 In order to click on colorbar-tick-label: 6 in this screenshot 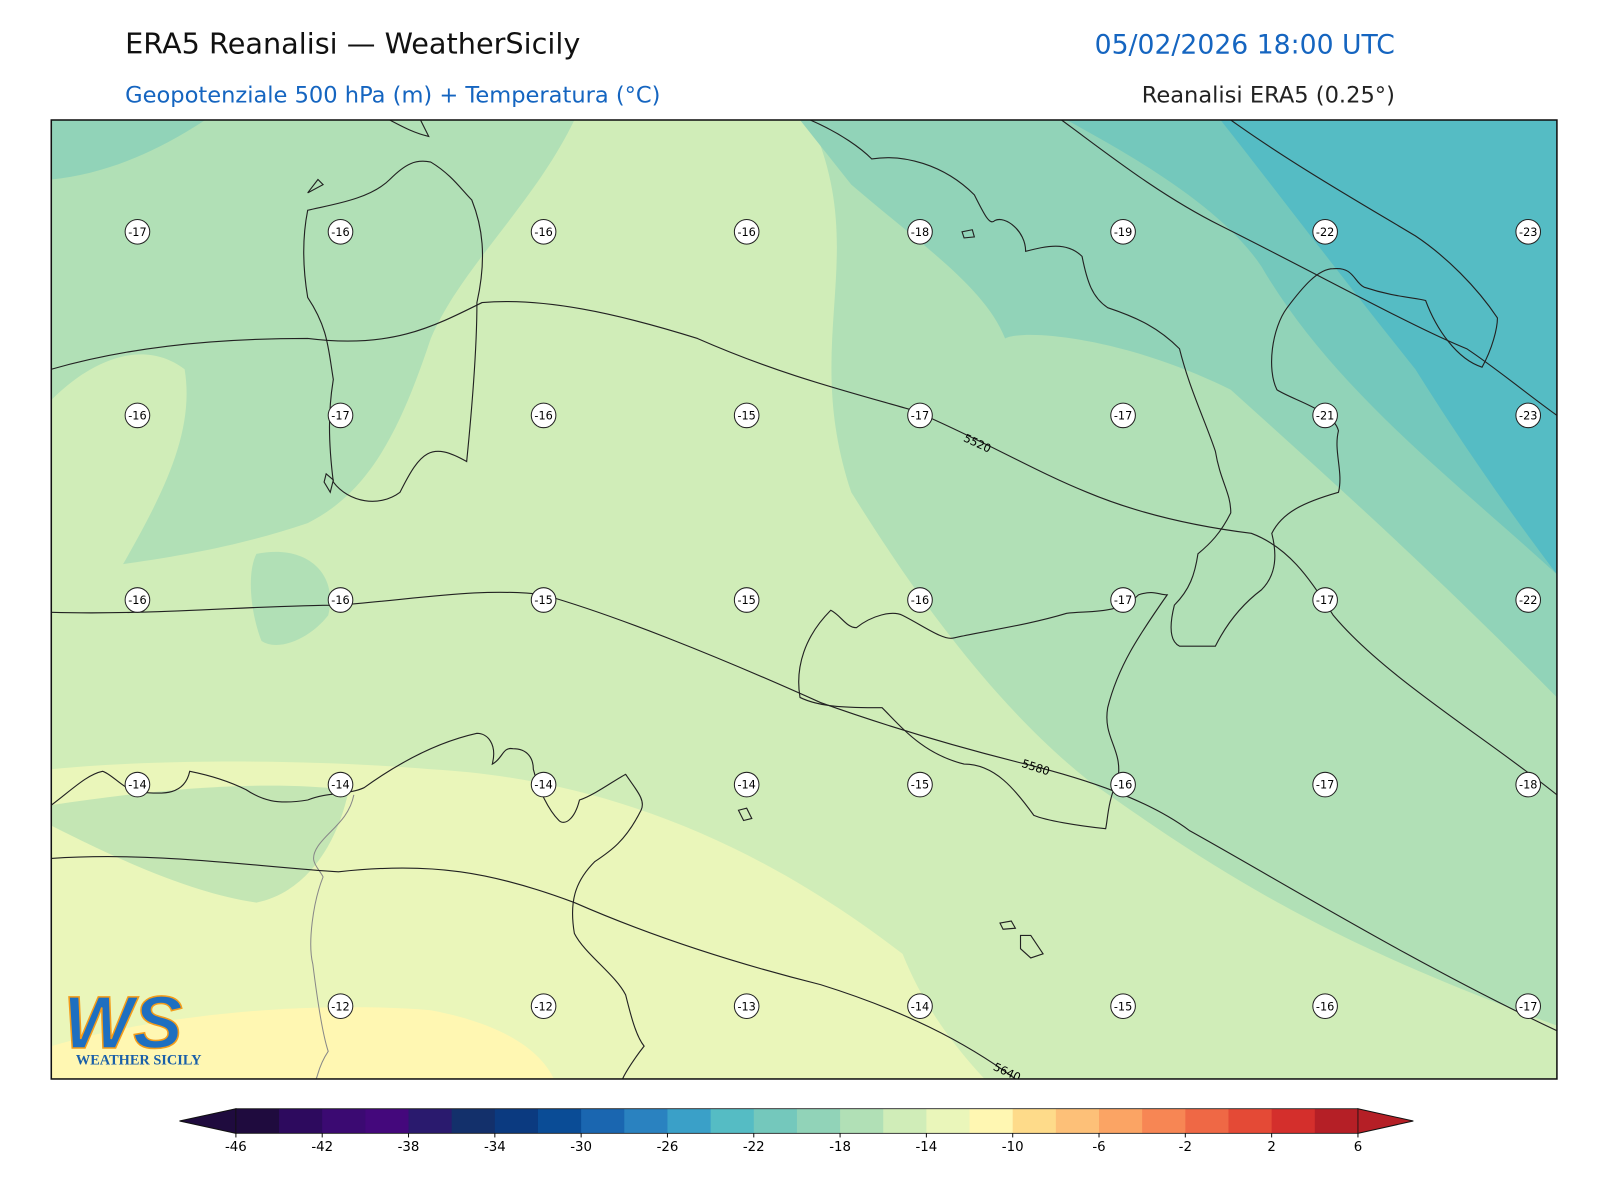, I will do `click(1358, 1147)`.